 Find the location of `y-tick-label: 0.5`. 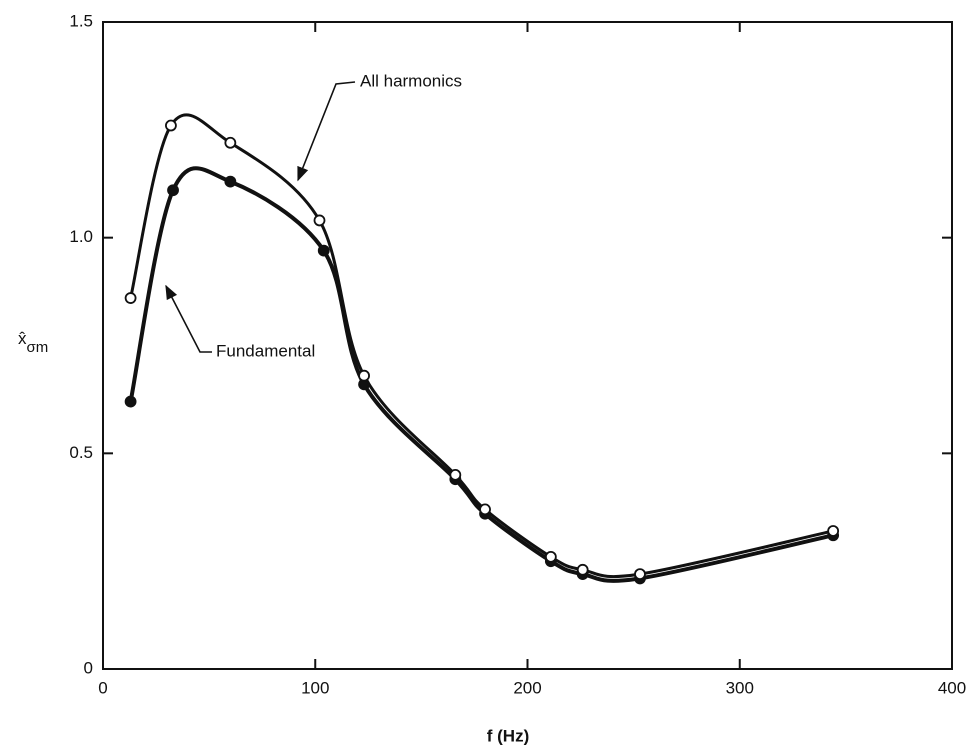

y-tick-label: 0.5 is located at coordinates (81, 452).